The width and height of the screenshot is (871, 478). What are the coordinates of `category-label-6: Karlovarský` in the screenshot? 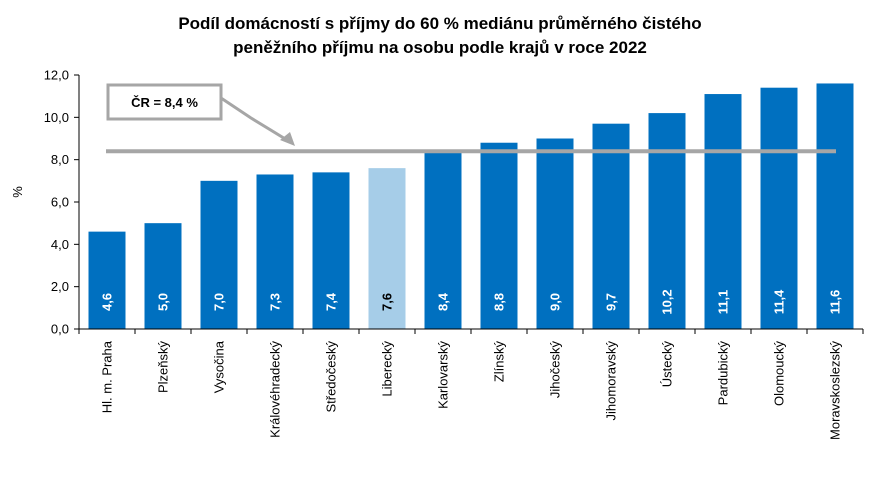 It's located at (443, 375).